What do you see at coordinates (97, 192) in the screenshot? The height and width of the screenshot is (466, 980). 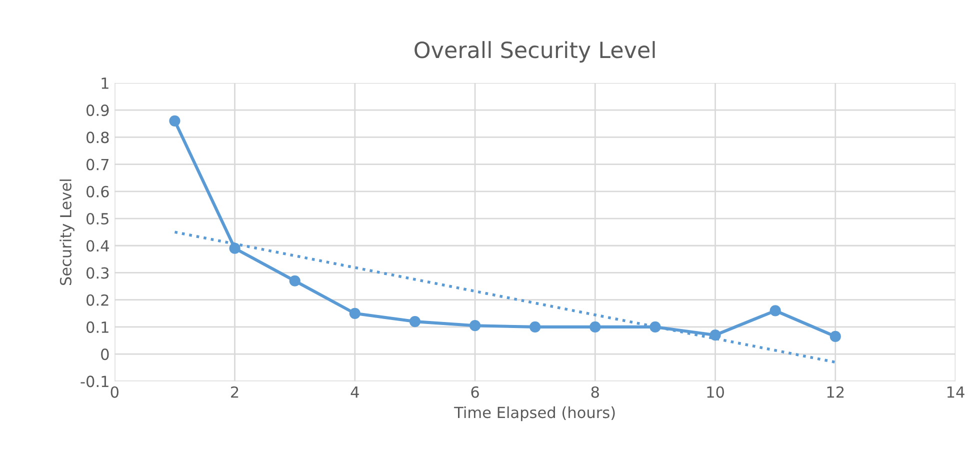 I see `y-tick-label: 0.6` at bounding box center [97, 192].